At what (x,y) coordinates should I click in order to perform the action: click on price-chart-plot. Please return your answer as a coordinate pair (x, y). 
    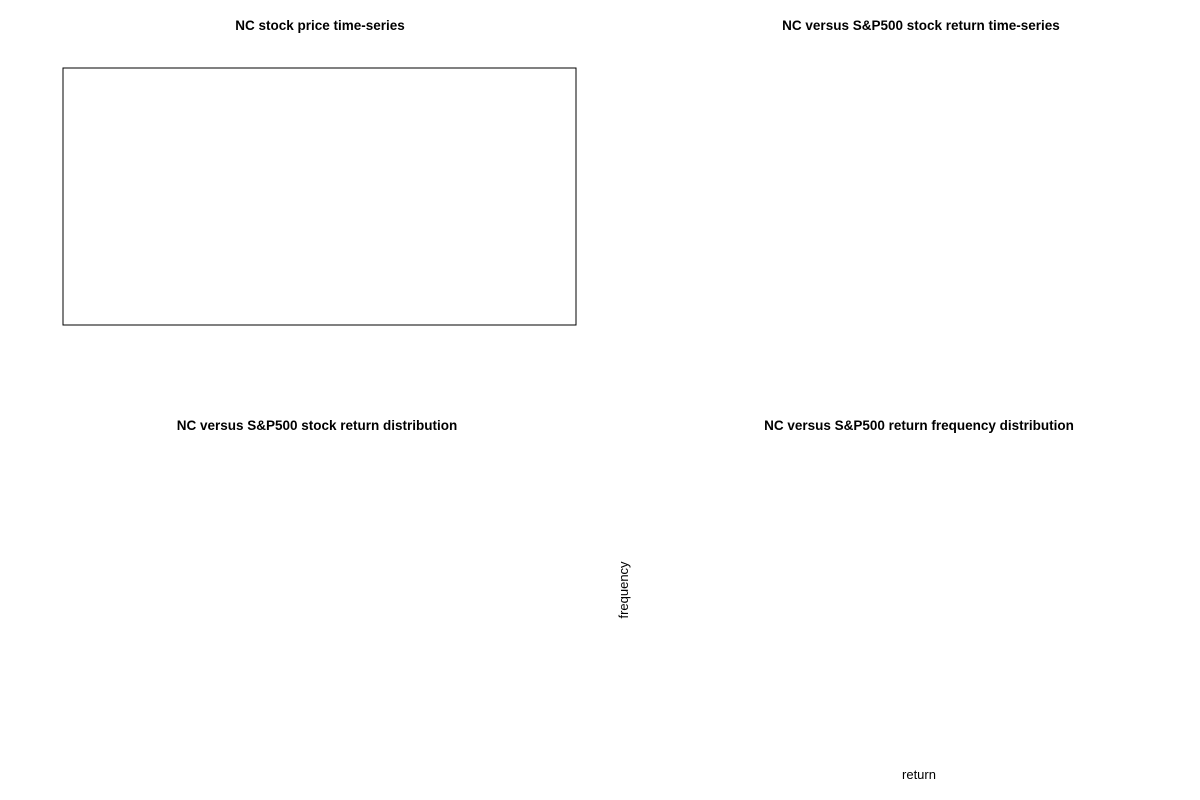
    Looking at the image, I should click on (319, 196).